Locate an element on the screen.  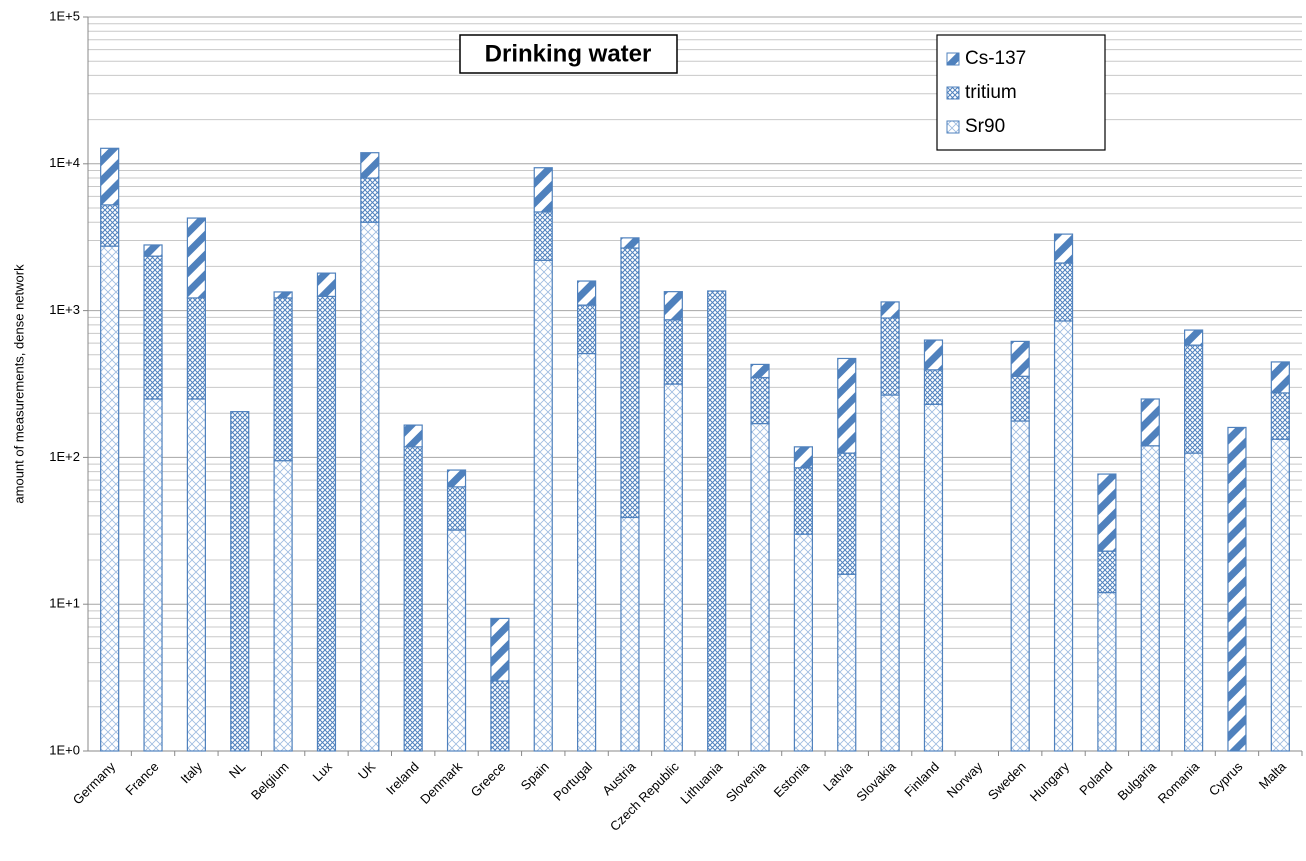
x-tick-label: Latvia is located at coordinates (838, 776).